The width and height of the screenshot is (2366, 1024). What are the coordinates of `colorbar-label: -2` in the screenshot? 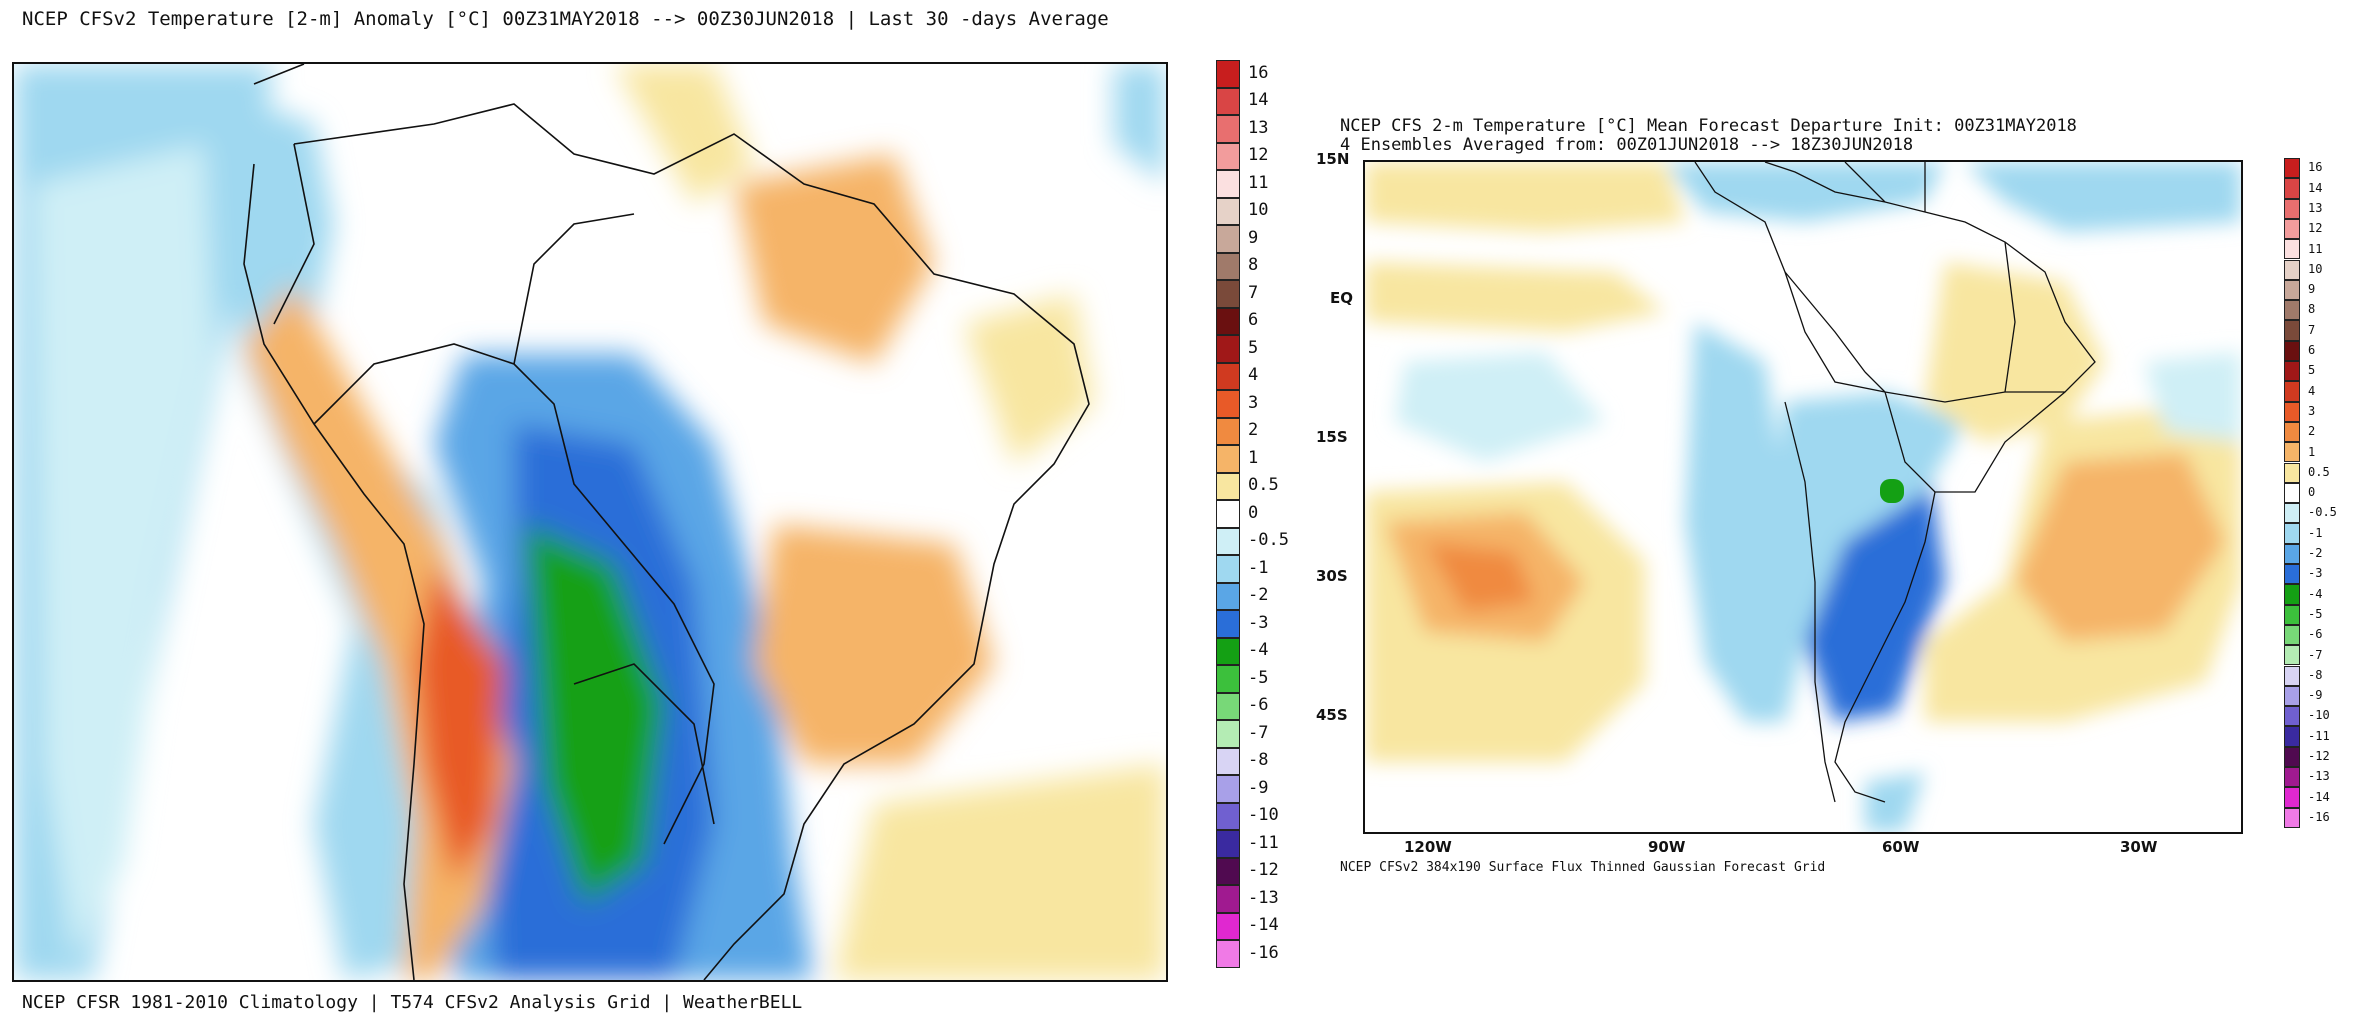 It's located at (1258, 595).